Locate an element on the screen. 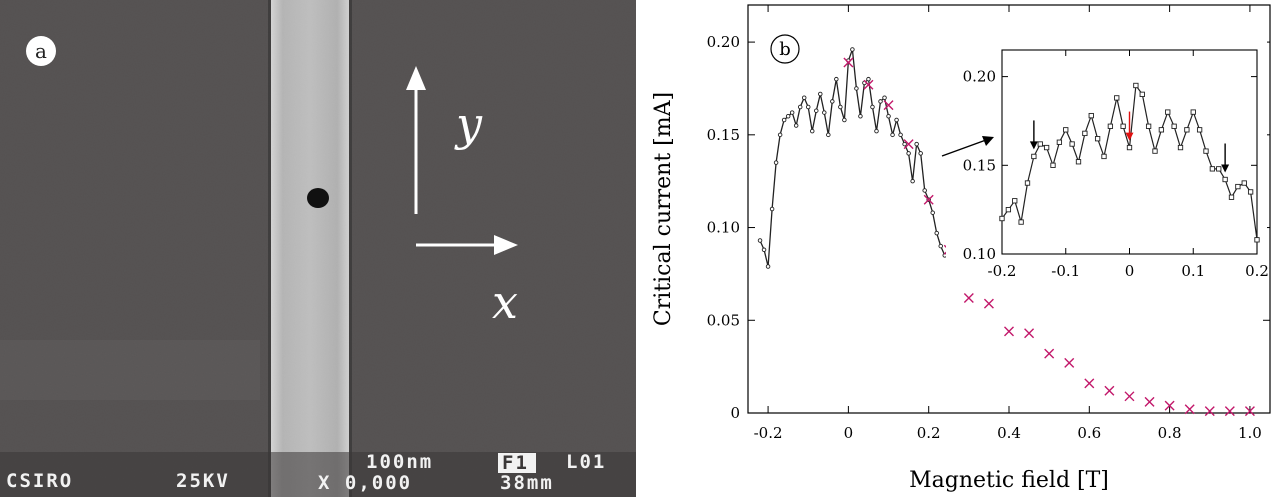  sem-magnification-label: X 0,000 is located at coordinates (365, 483).